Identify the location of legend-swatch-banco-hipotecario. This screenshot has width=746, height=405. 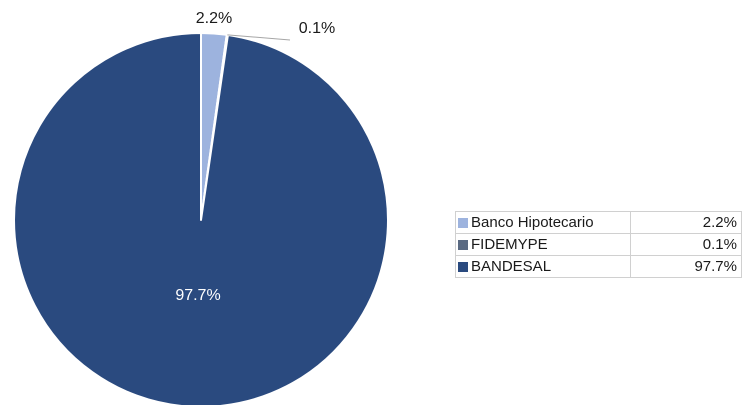
(463, 223).